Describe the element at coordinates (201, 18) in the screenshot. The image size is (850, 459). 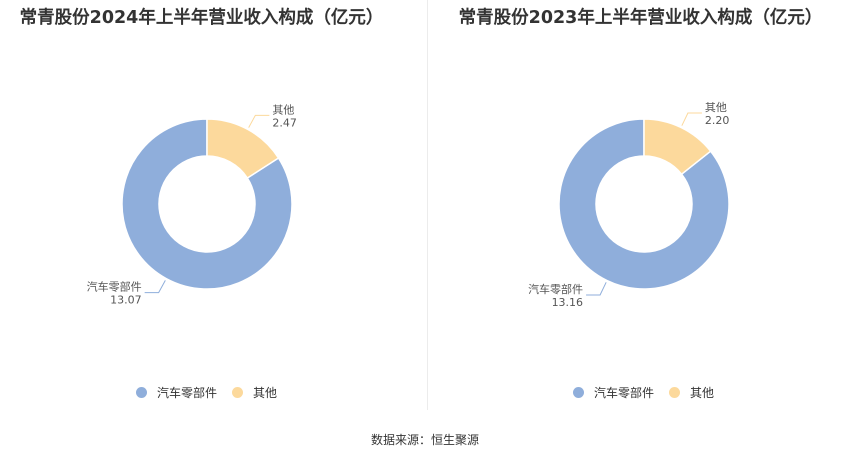
I see `chart-title: 常青股份2024年上半年营业收入构成（亿元）` at that location.